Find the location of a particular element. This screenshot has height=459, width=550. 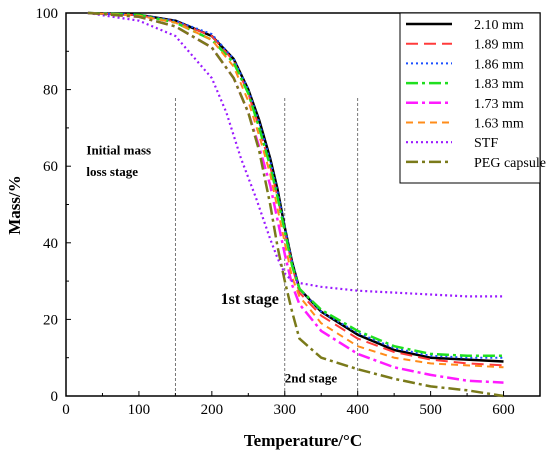

x-tick-label: 0 is located at coordinates (66, 410).